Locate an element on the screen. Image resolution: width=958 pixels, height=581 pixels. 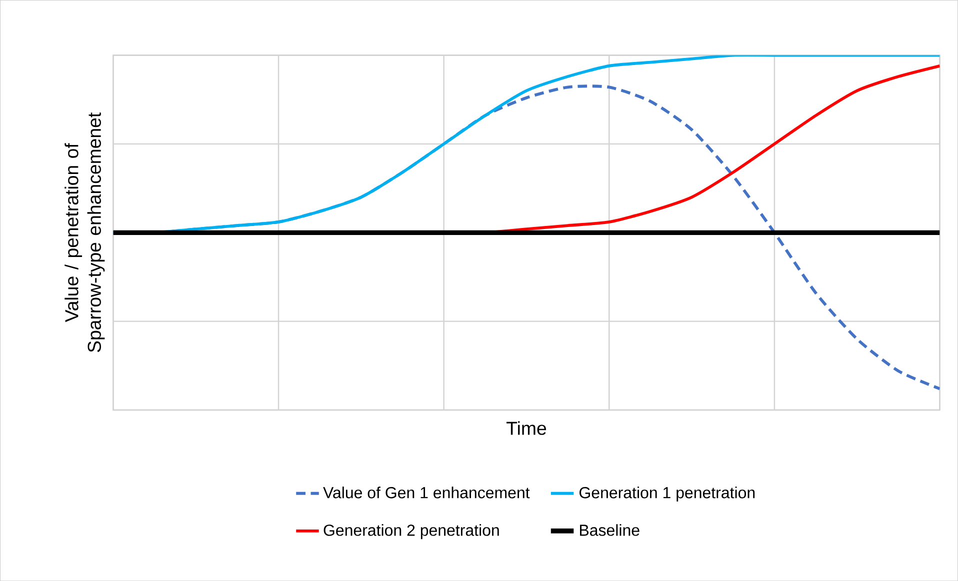
y-axis-title: Value / penetration of Sparrow-type enhancemenet is located at coordinates (84, 232).